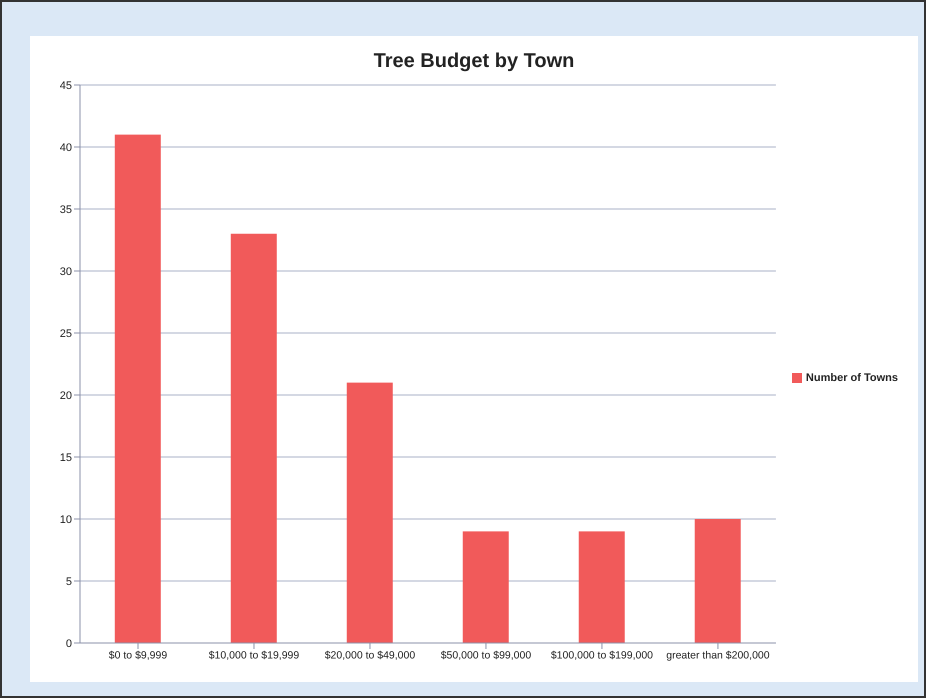  Describe the element at coordinates (66, 148) in the screenshot. I see `y-tick-label: 40` at that location.